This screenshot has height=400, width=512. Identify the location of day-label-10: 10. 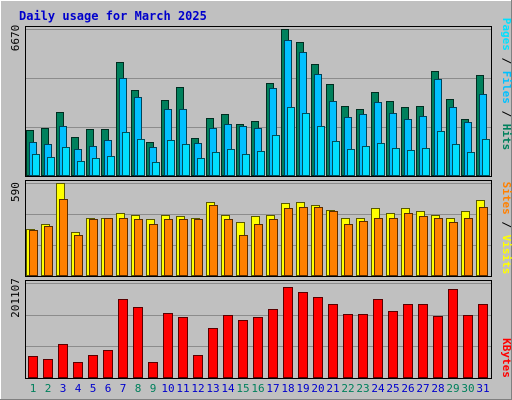
(167, 388).